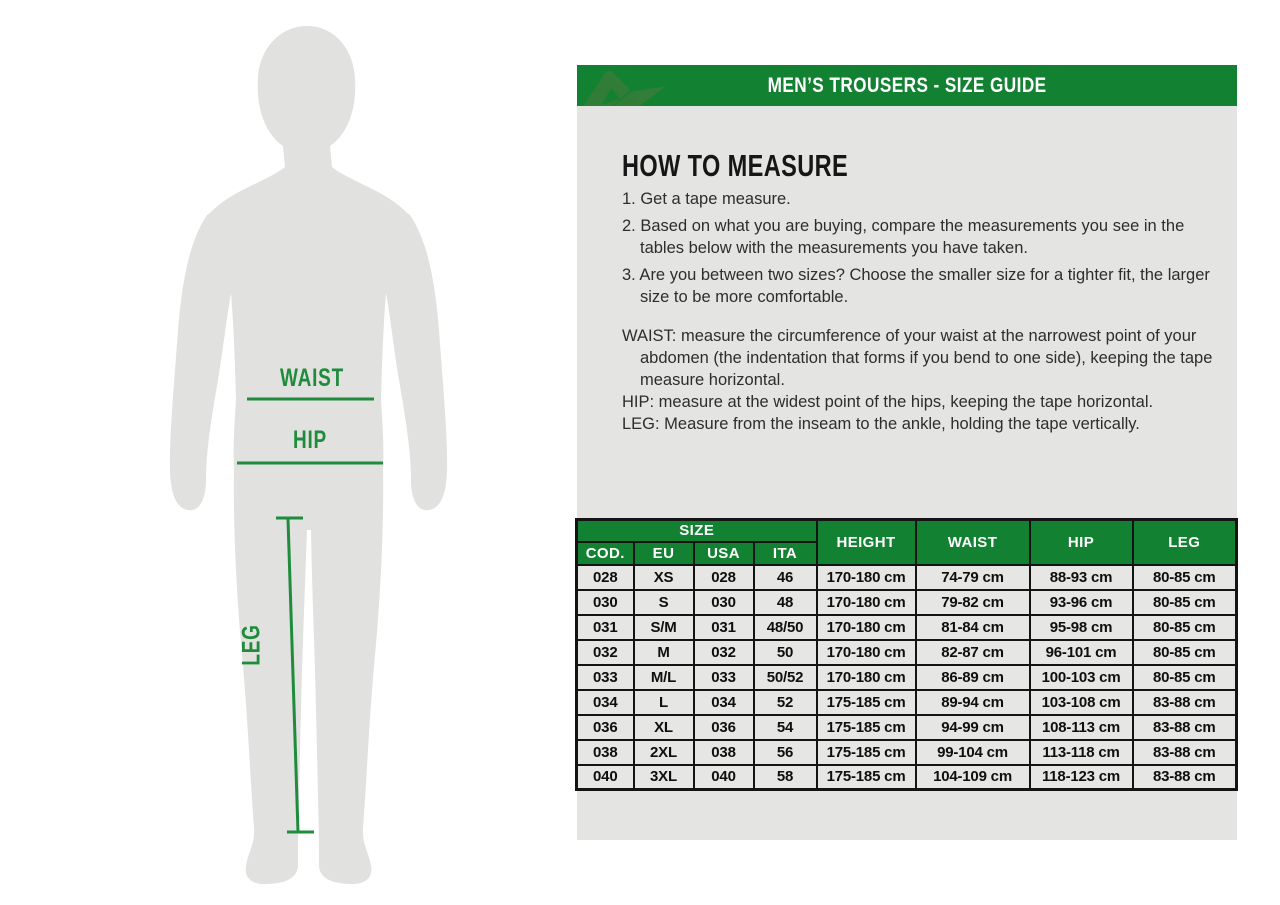 This screenshot has width=1280, height=905. Describe the element at coordinates (972, 777) in the screenshot. I see `size-cell: 104-109 cm` at that location.